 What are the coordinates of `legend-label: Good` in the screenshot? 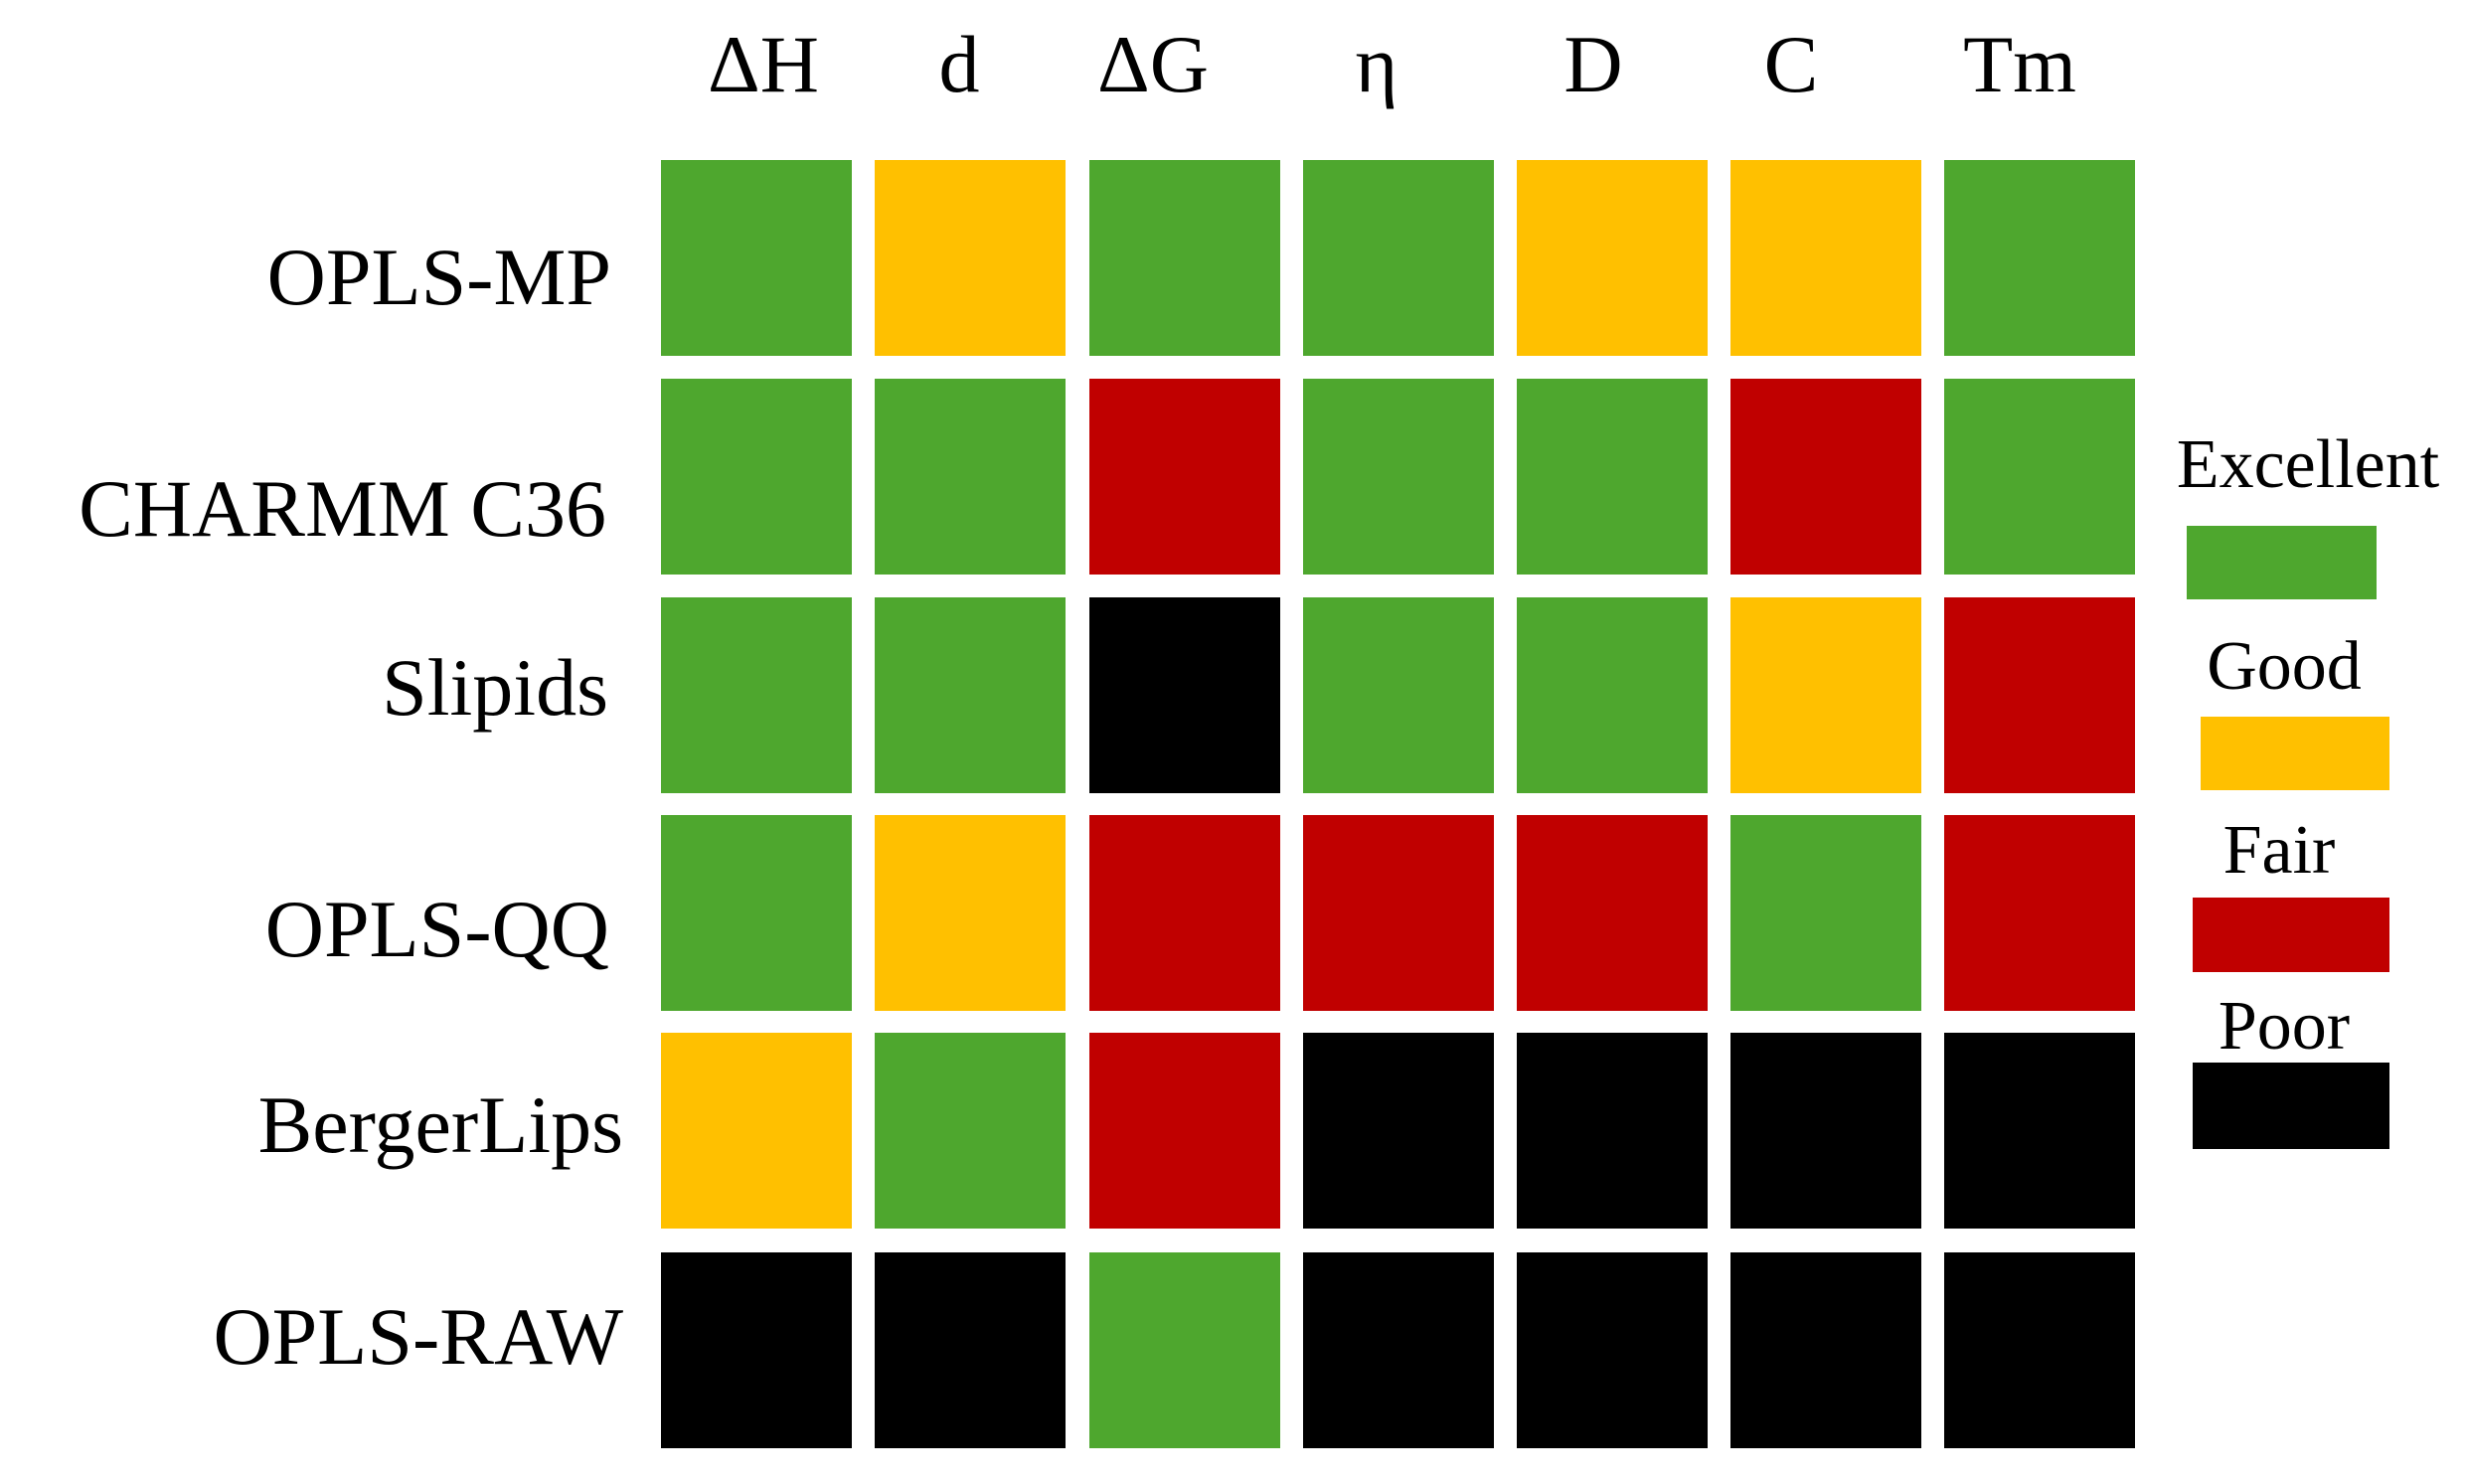 It's located at (2284, 666).